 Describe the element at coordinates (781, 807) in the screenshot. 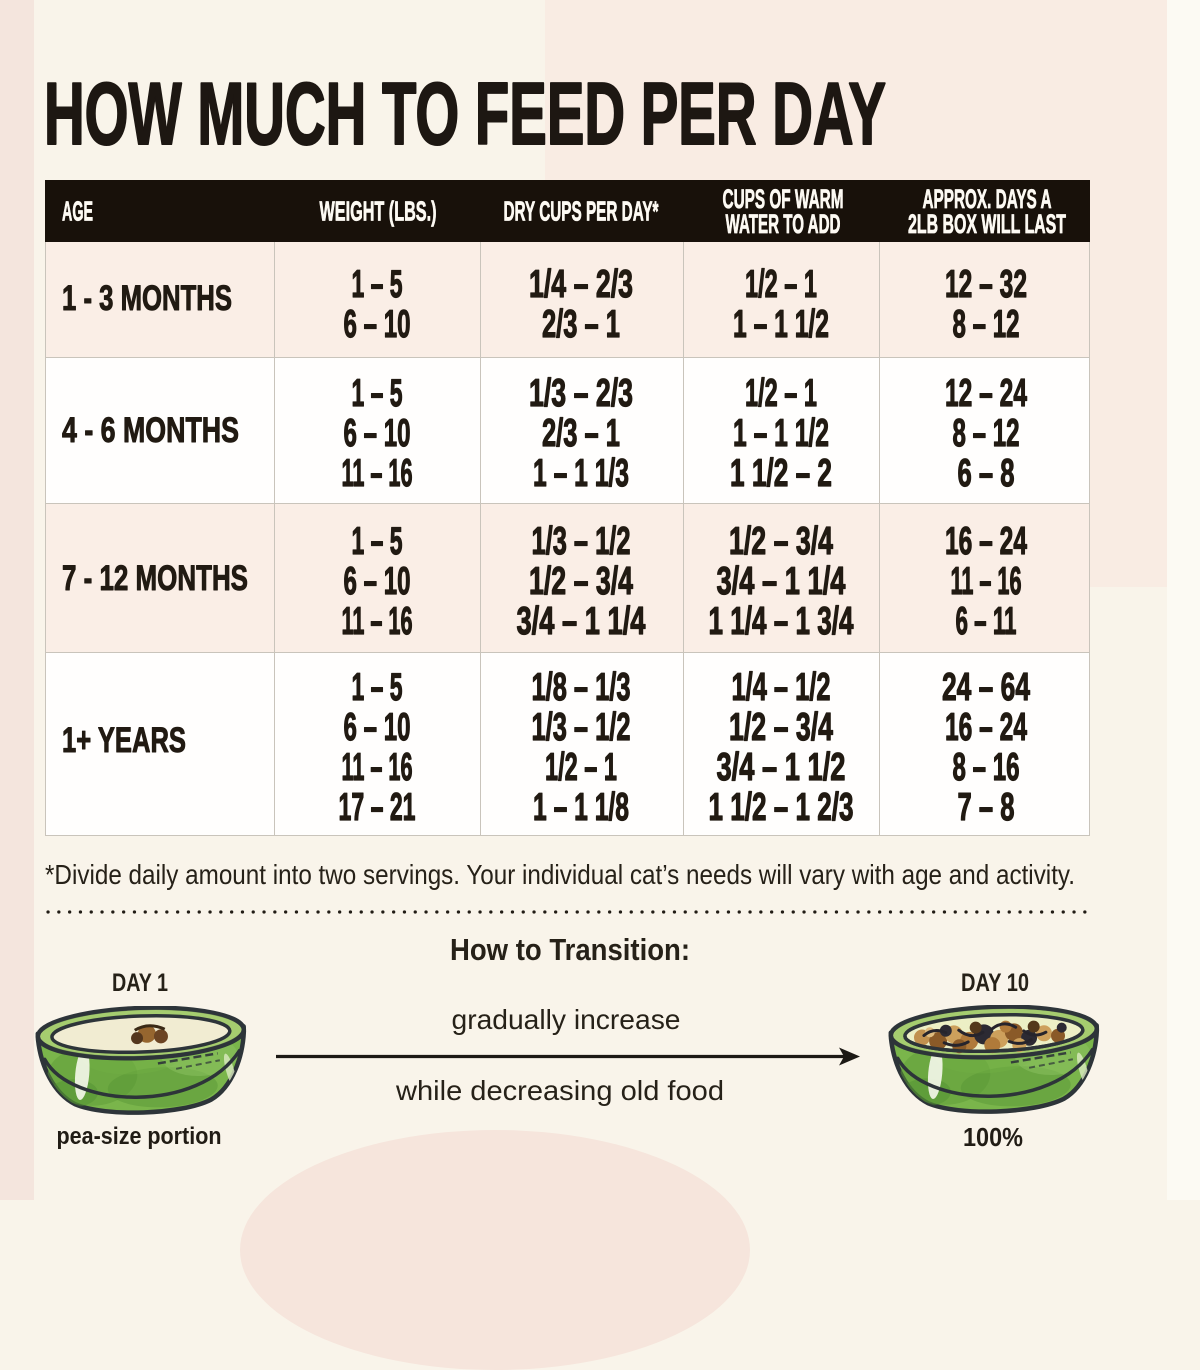

I see `svg-text: 1 1/2 – 1 2/3` at that location.